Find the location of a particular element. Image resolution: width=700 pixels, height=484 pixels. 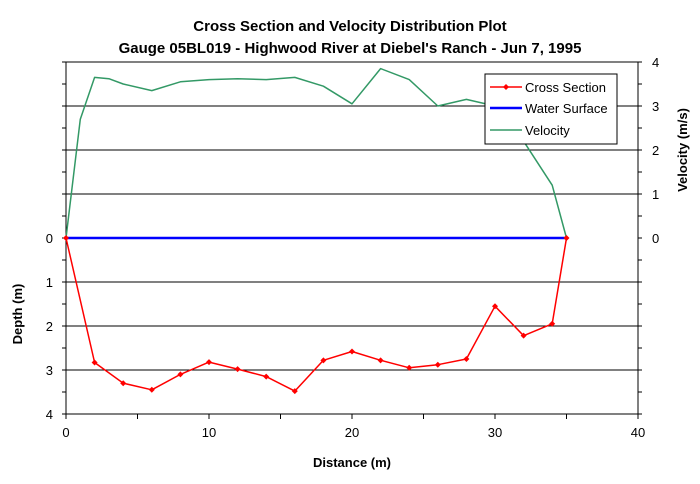

right-axis-label: Velocity (m/s) is located at coordinates (682, 150).